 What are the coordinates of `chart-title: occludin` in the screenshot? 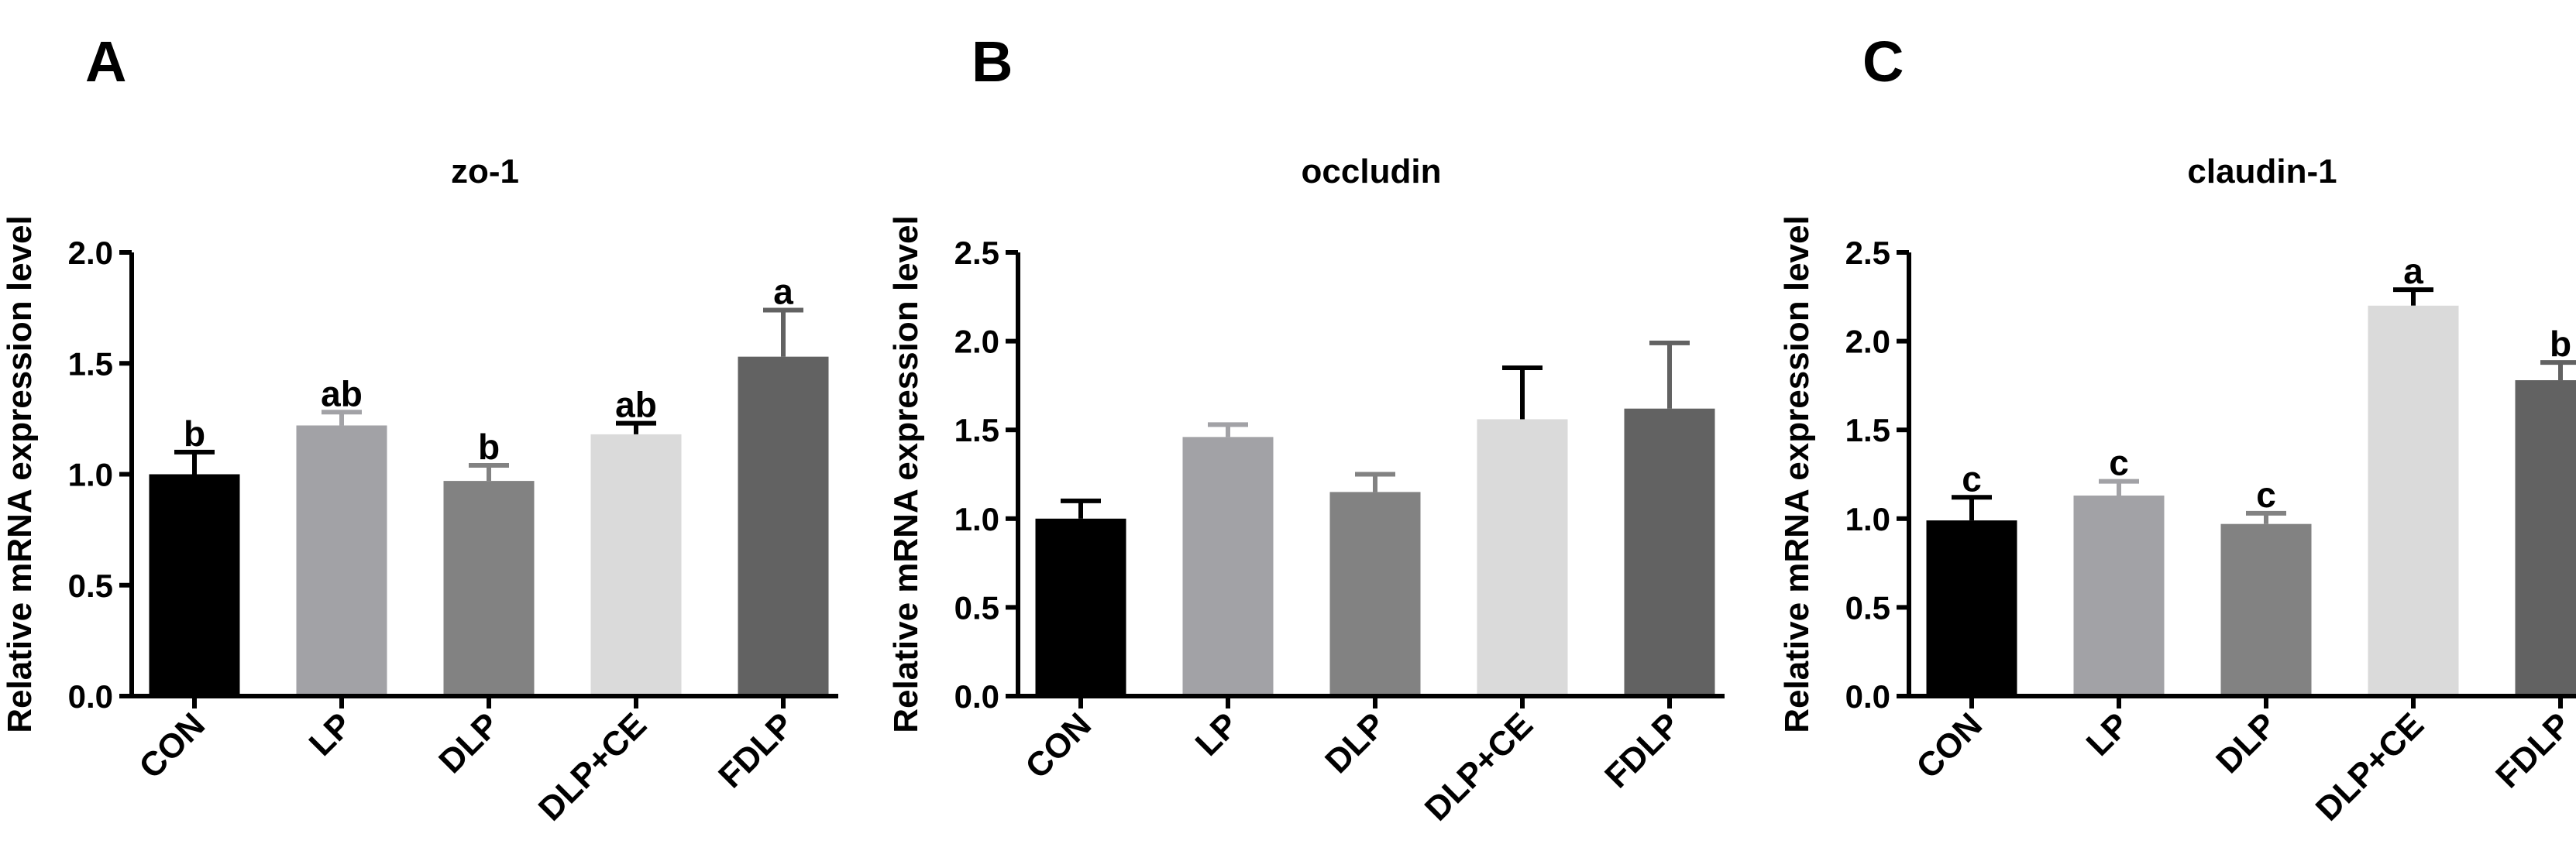 It's located at (1372, 171).